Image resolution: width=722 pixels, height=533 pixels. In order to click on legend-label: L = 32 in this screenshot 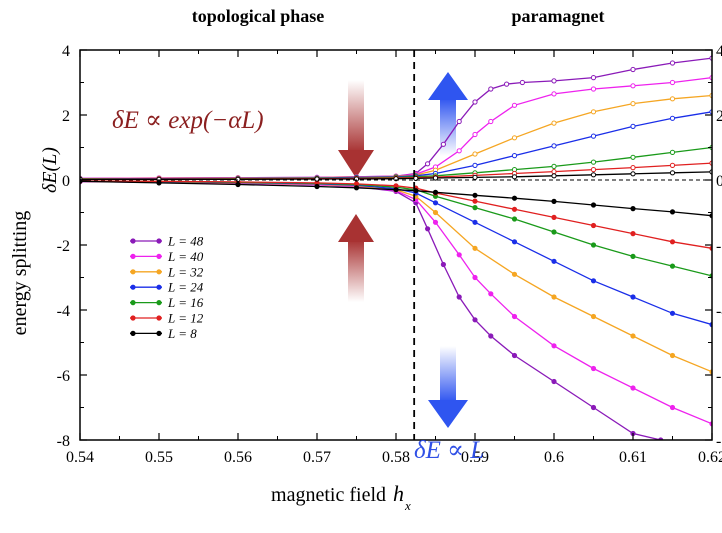, I will do `click(185, 271)`.